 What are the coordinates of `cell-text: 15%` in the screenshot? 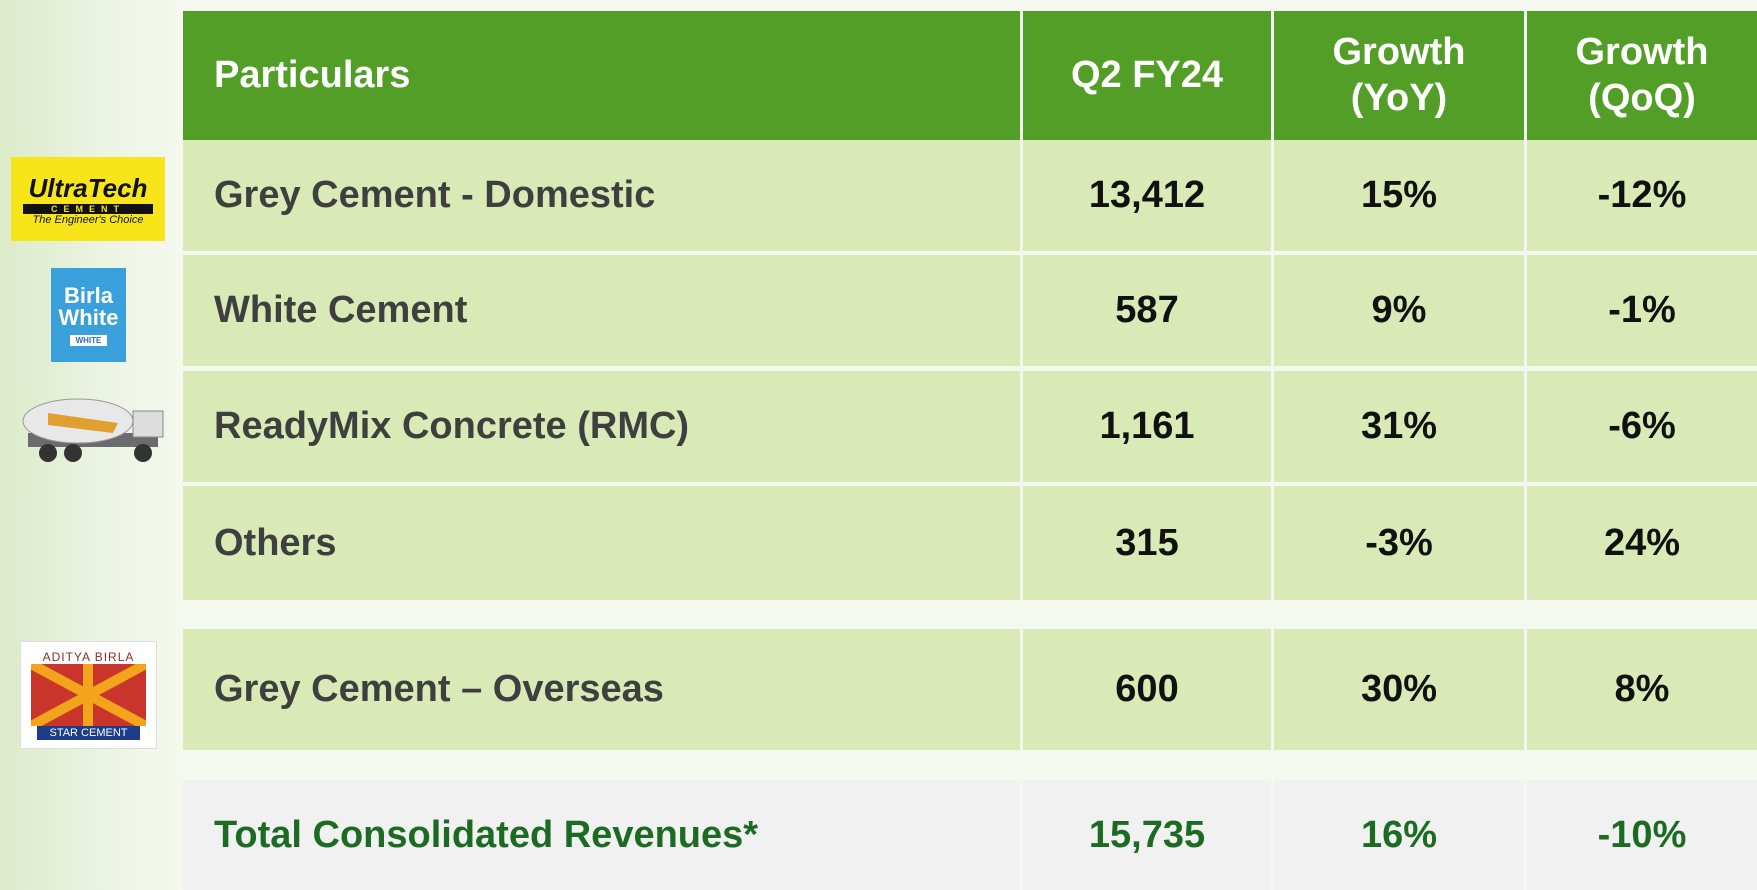 It's located at (1399, 195).